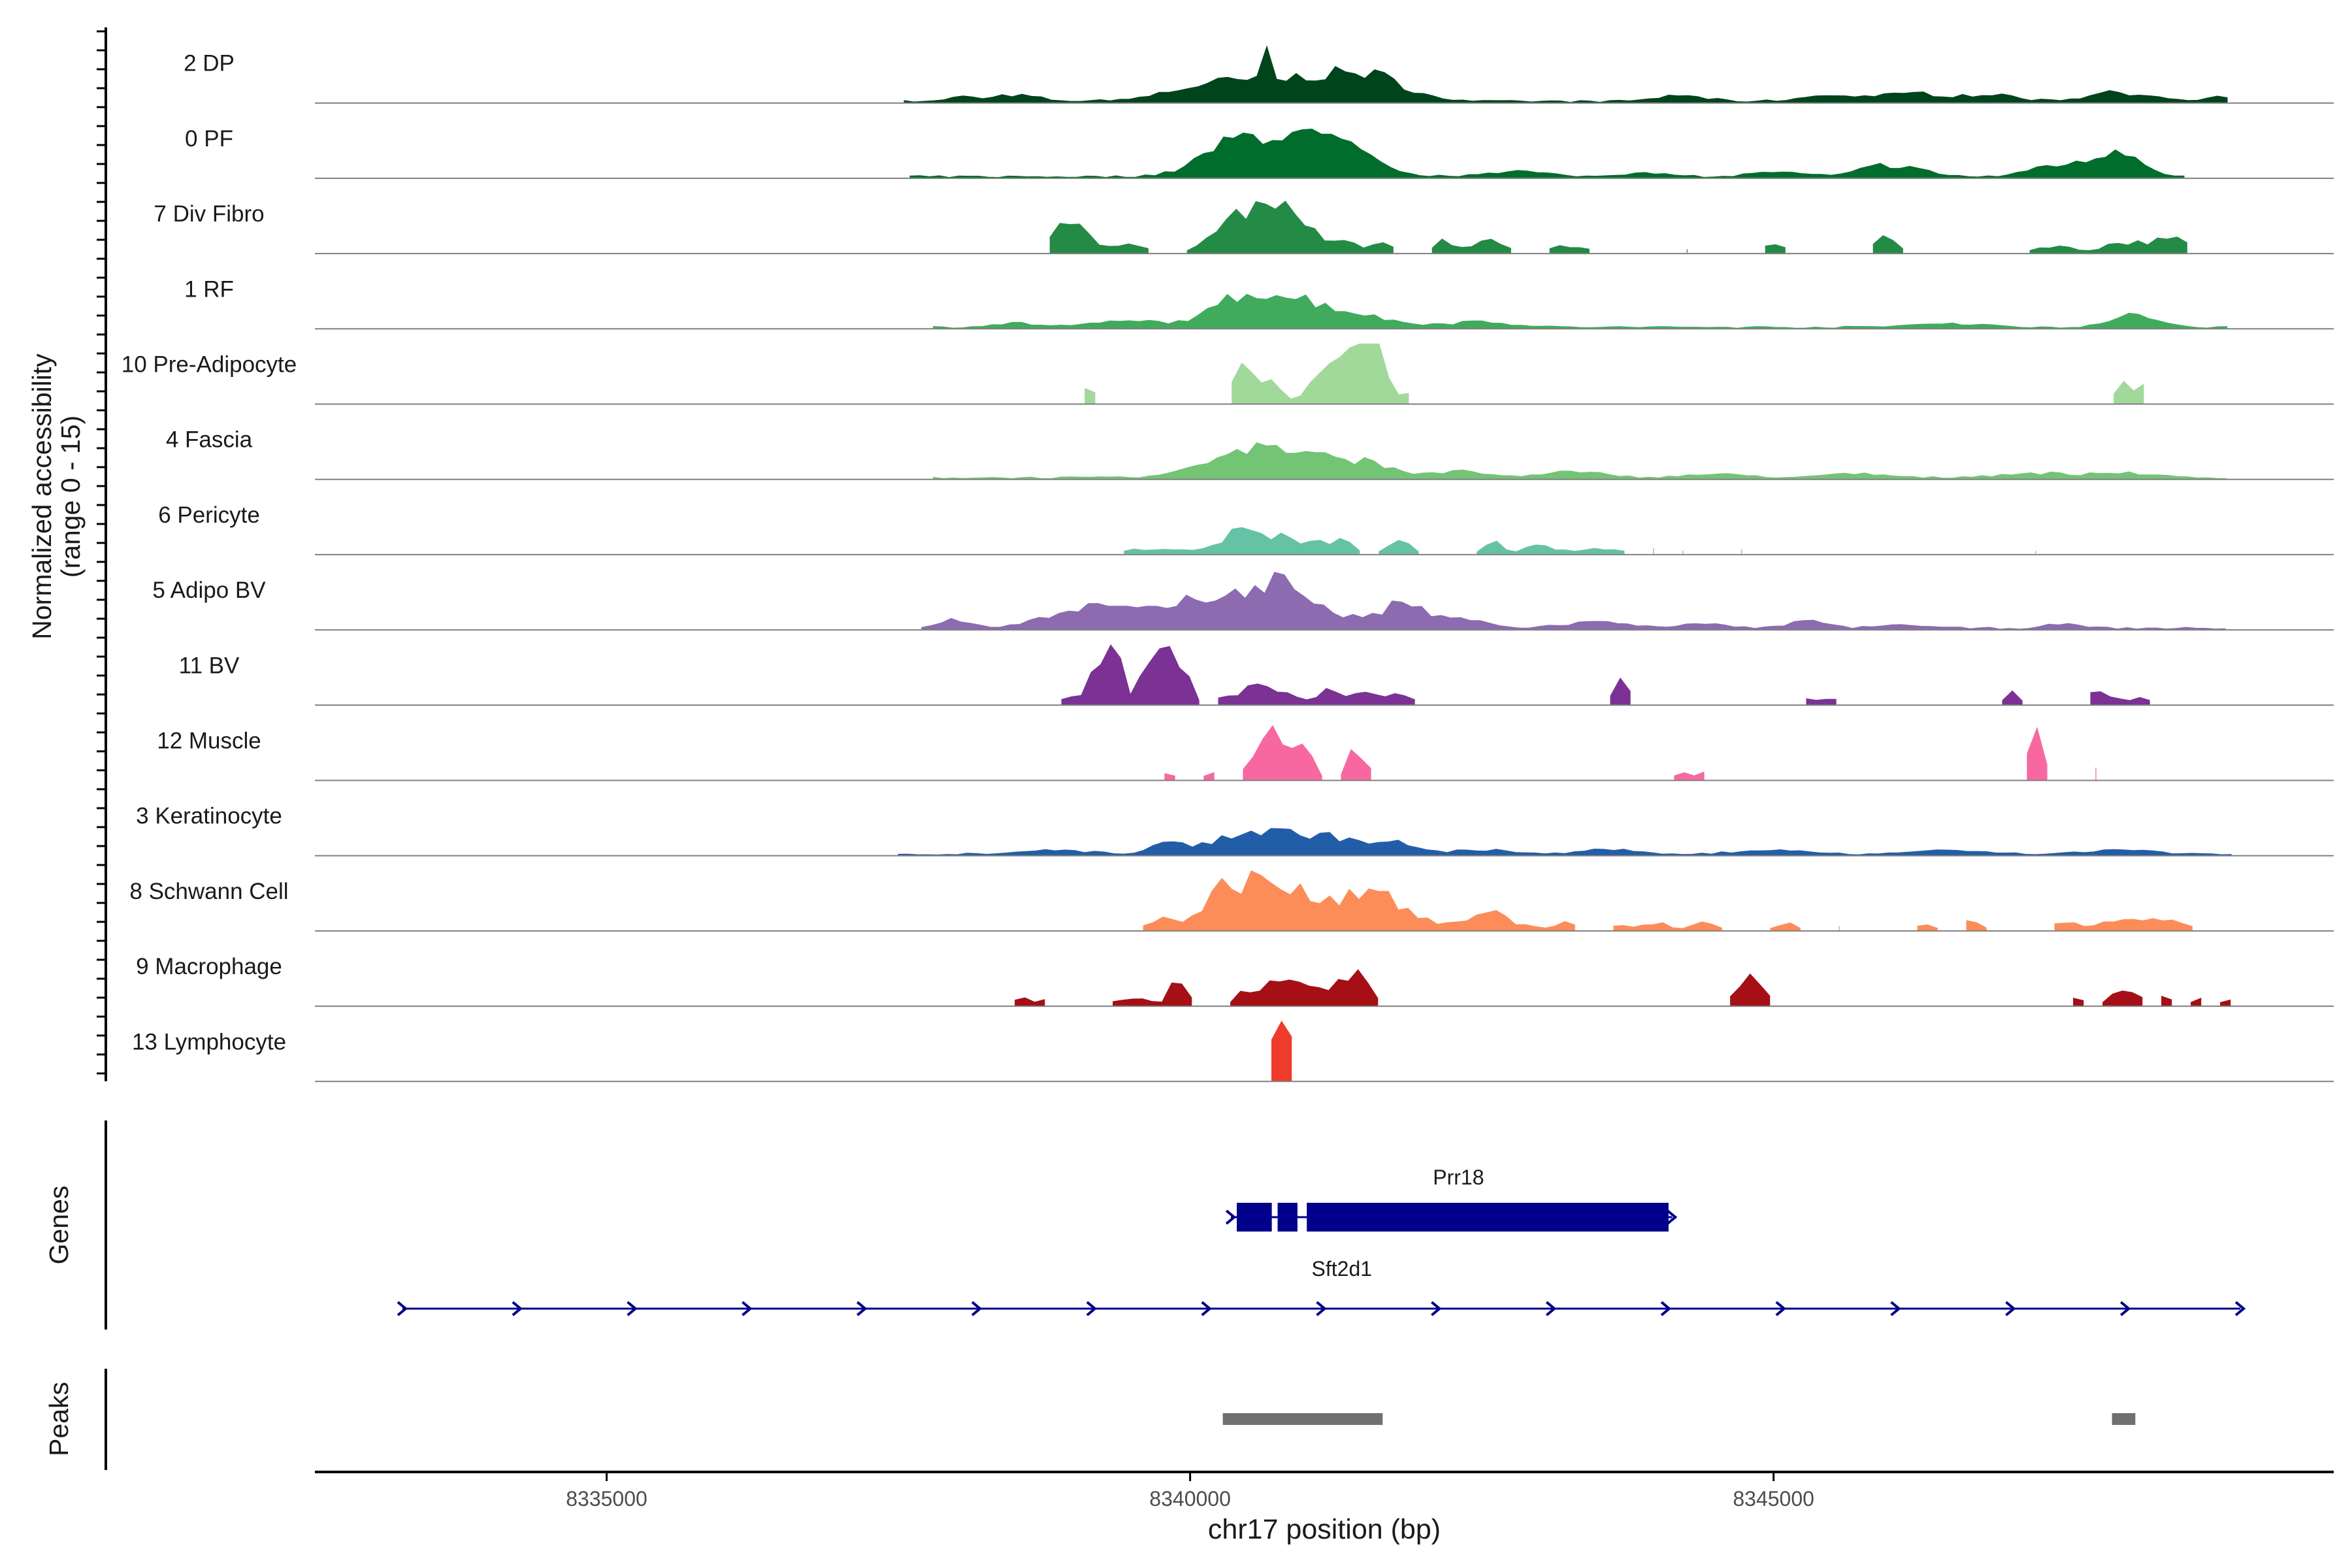  Describe the element at coordinates (209, 139) in the screenshot. I see `track-label: 0 PF` at that location.